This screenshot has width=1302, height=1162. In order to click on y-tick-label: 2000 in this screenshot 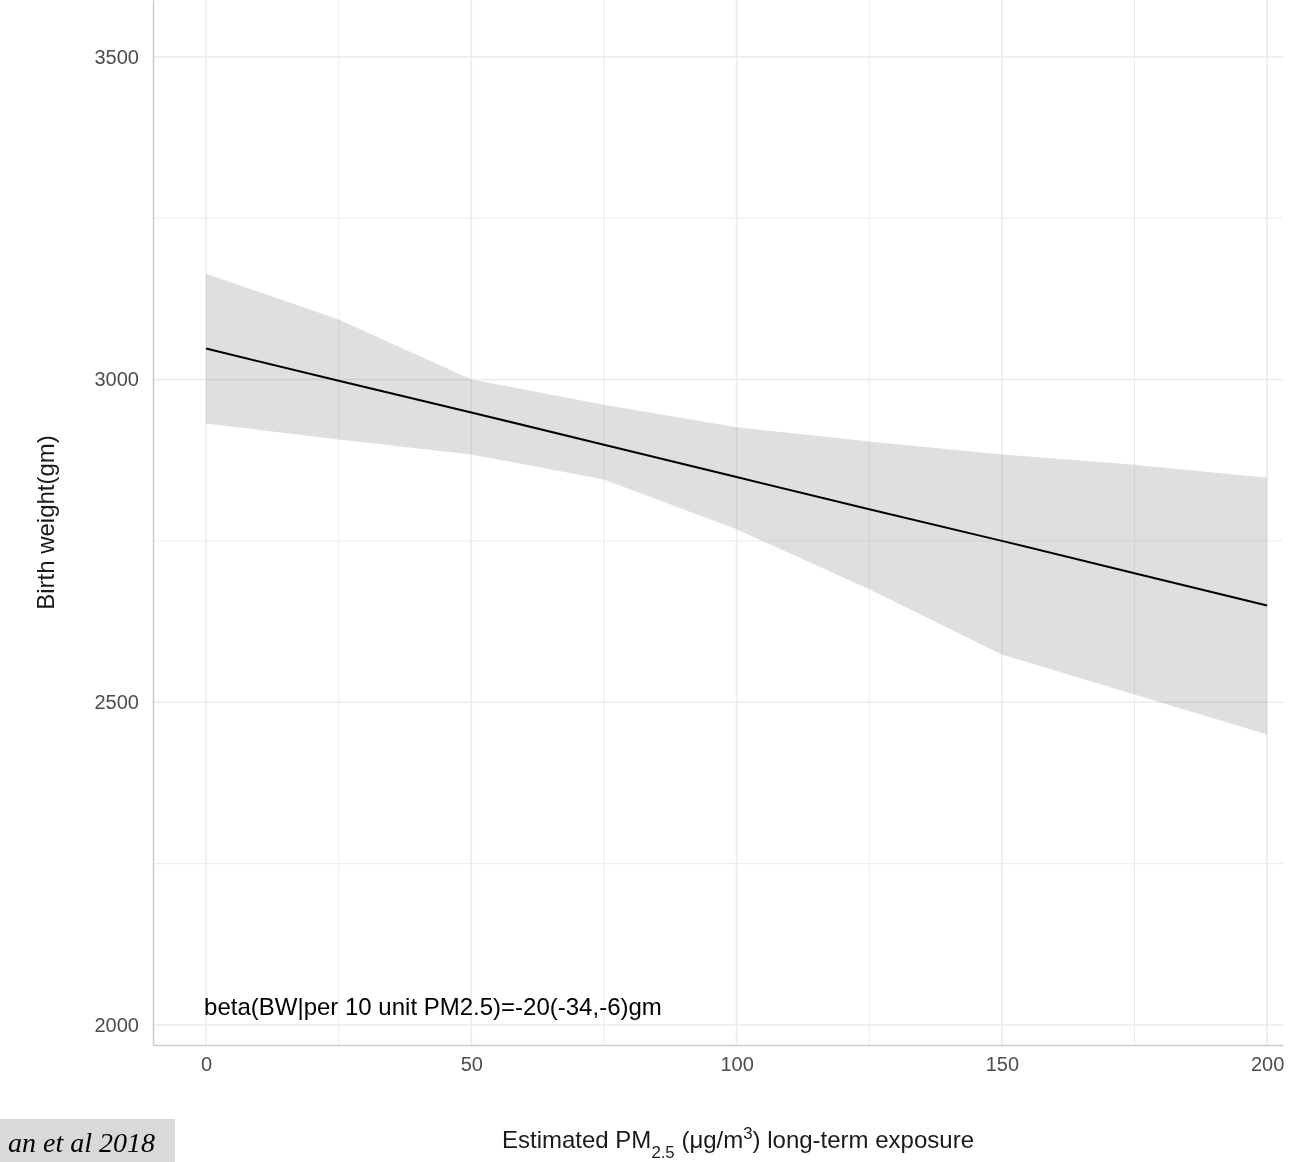, I will do `click(116, 1024)`.